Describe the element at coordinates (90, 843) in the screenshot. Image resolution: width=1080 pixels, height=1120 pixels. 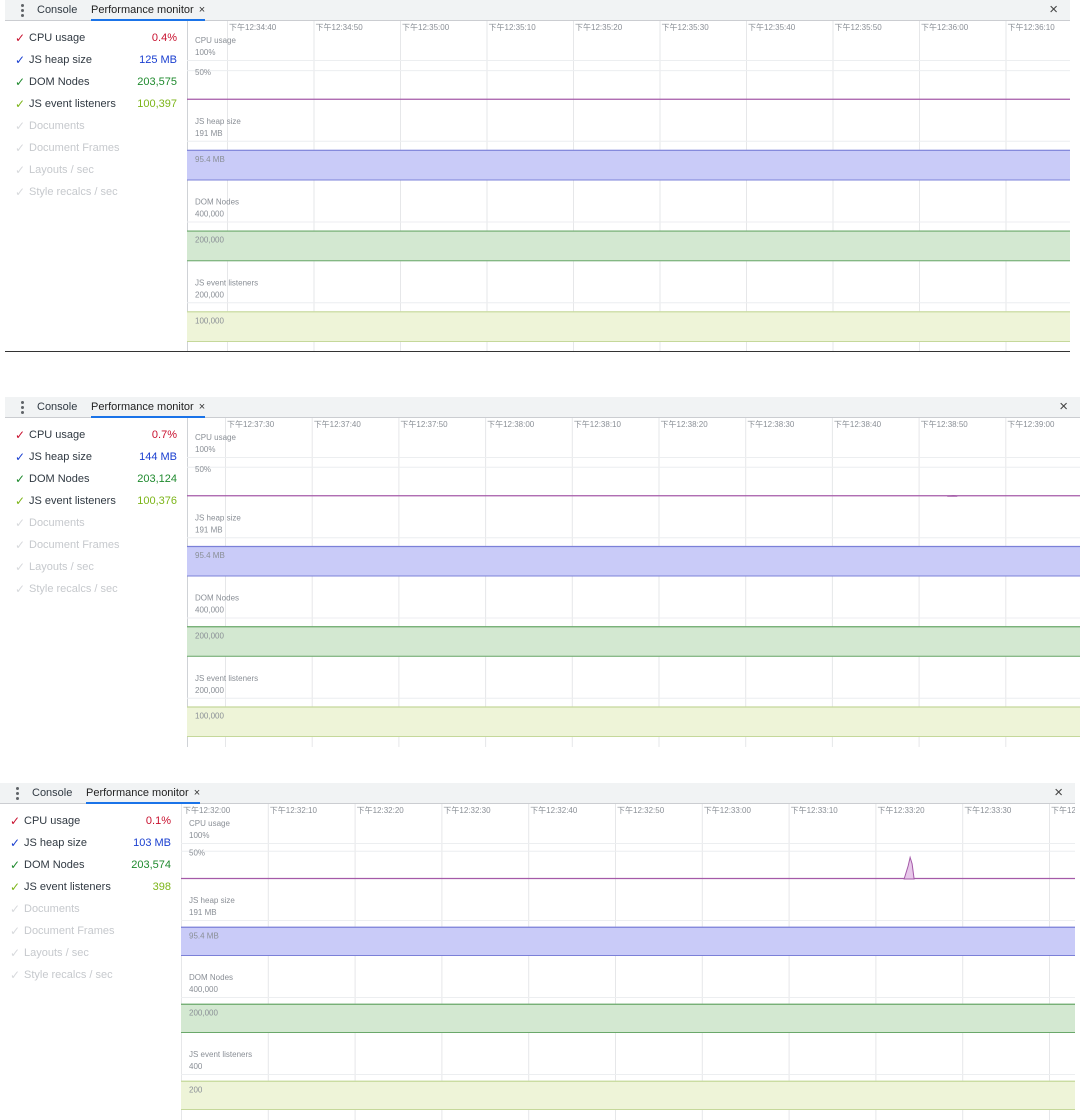
I see `metric-row: ✓ JS heap size 103 MB` at that location.